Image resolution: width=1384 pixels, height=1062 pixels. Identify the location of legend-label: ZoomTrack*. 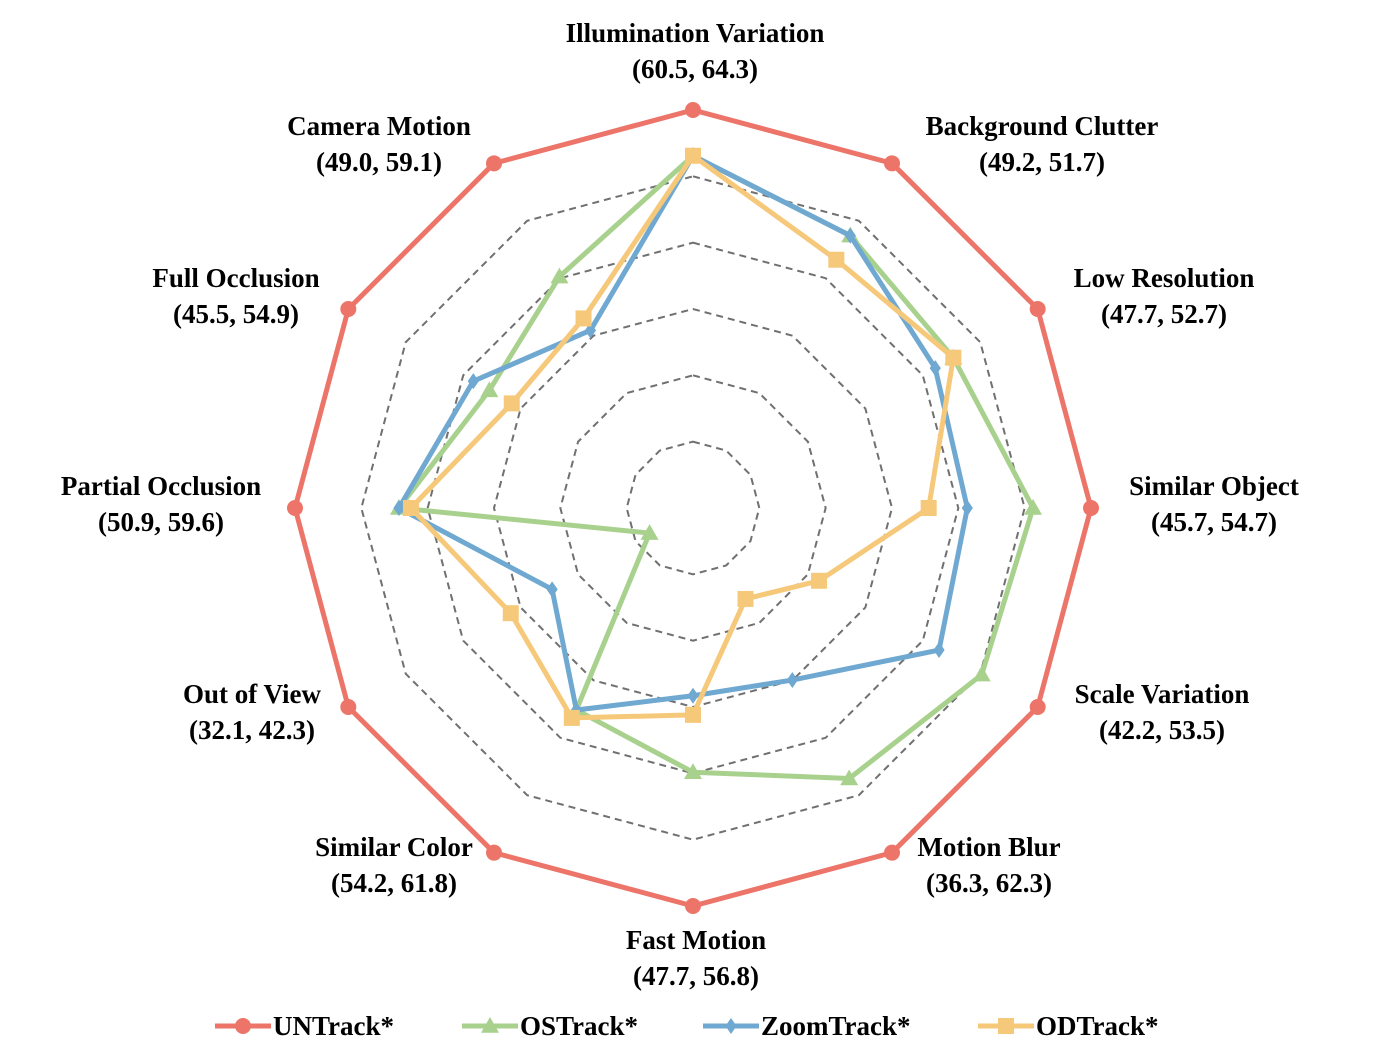
(836, 1026).